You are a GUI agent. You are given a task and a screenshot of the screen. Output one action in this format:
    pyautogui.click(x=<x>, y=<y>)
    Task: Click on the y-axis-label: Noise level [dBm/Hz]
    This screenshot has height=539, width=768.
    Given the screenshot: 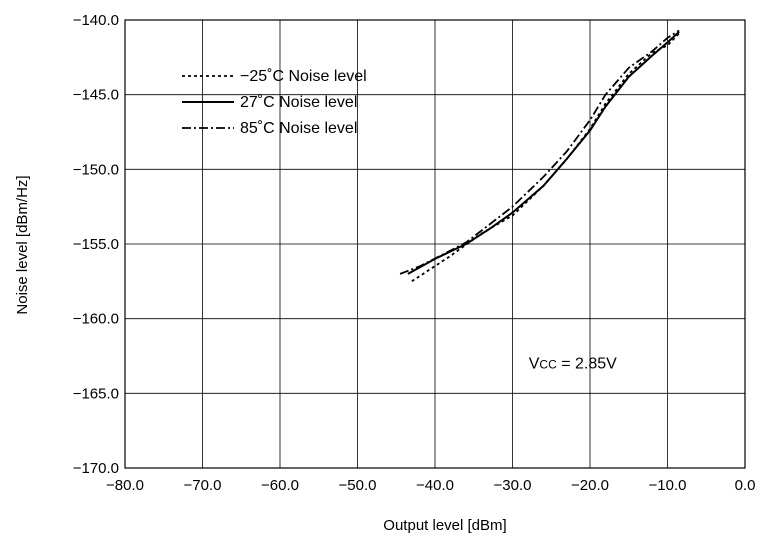 What is the action you would take?
    pyautogui.click(x=22, y=244)
    